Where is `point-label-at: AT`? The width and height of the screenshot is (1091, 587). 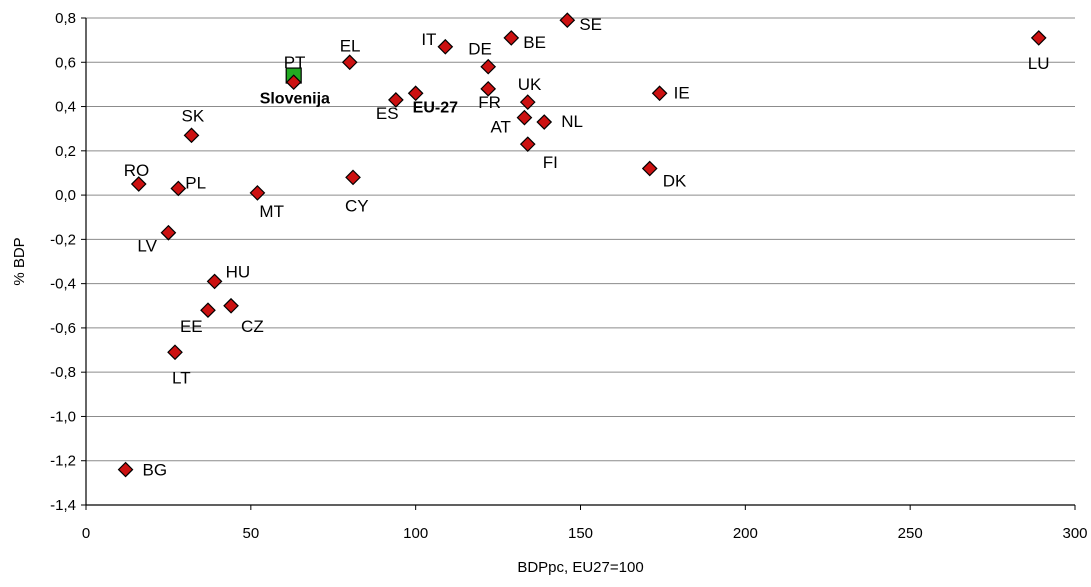
point-label-at: AT is located at coordinates (500, 127).